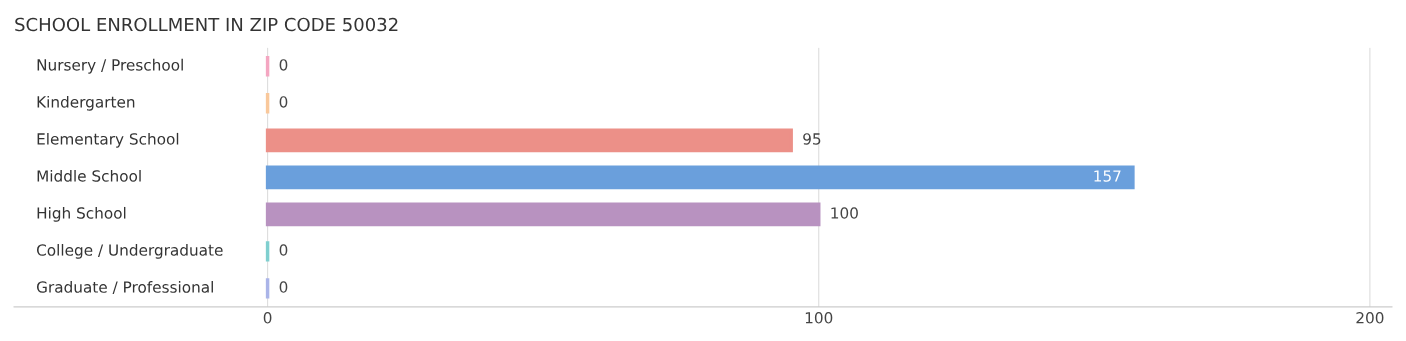 This screenshot has height=341, width=1406. I want to click on data-label: 100, so click(844, 213).